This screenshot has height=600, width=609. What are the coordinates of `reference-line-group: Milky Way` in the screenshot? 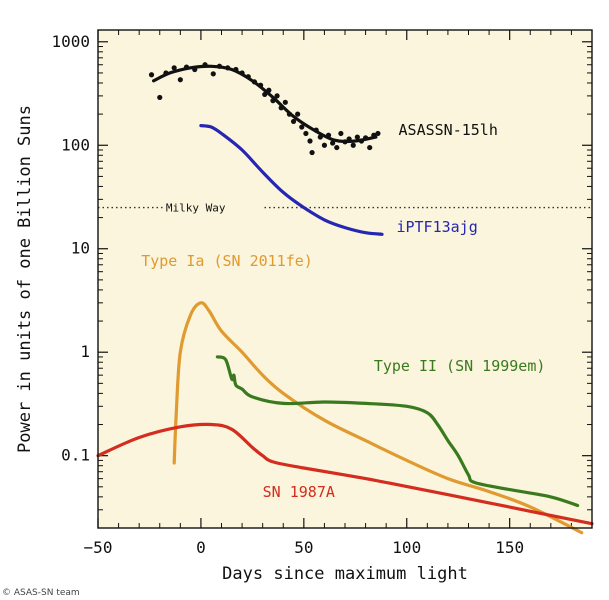 It's located at (345, 207).